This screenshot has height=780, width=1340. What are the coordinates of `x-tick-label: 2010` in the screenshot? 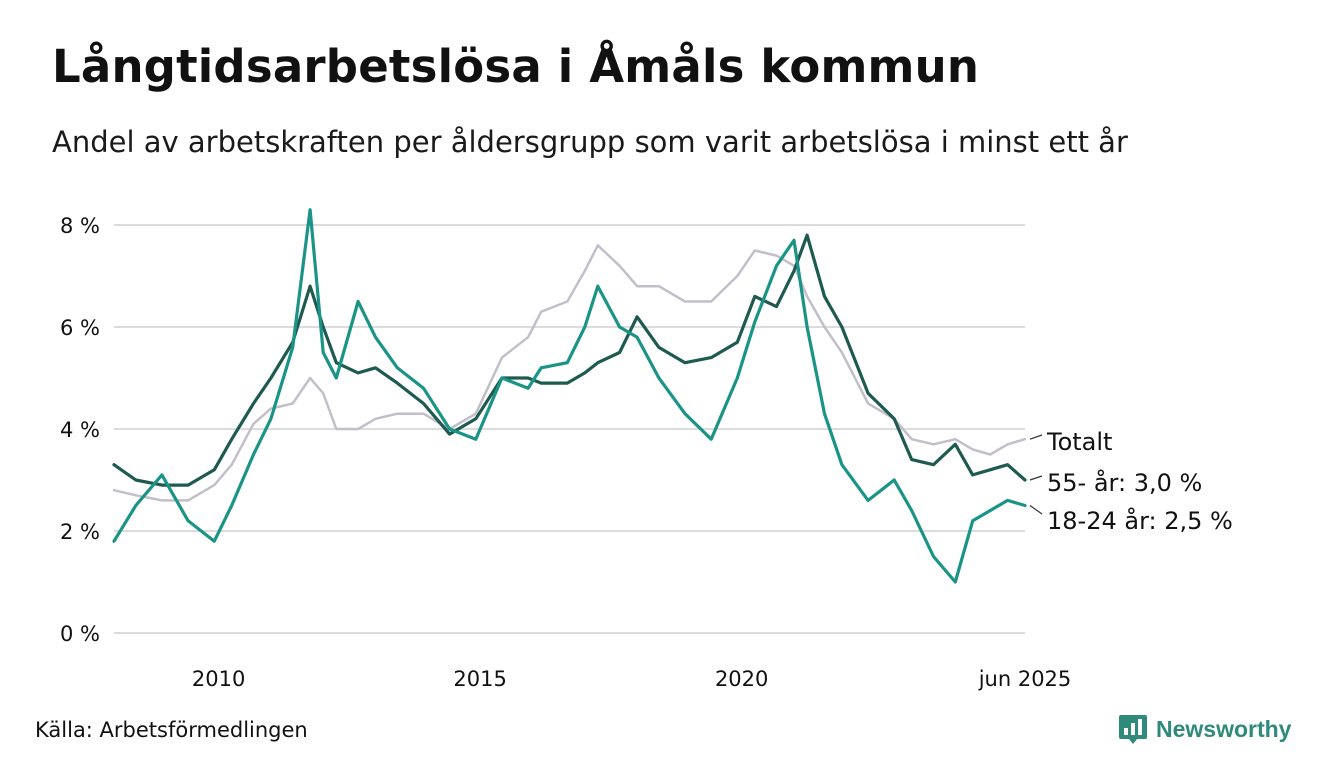 It's located at (218, 679).